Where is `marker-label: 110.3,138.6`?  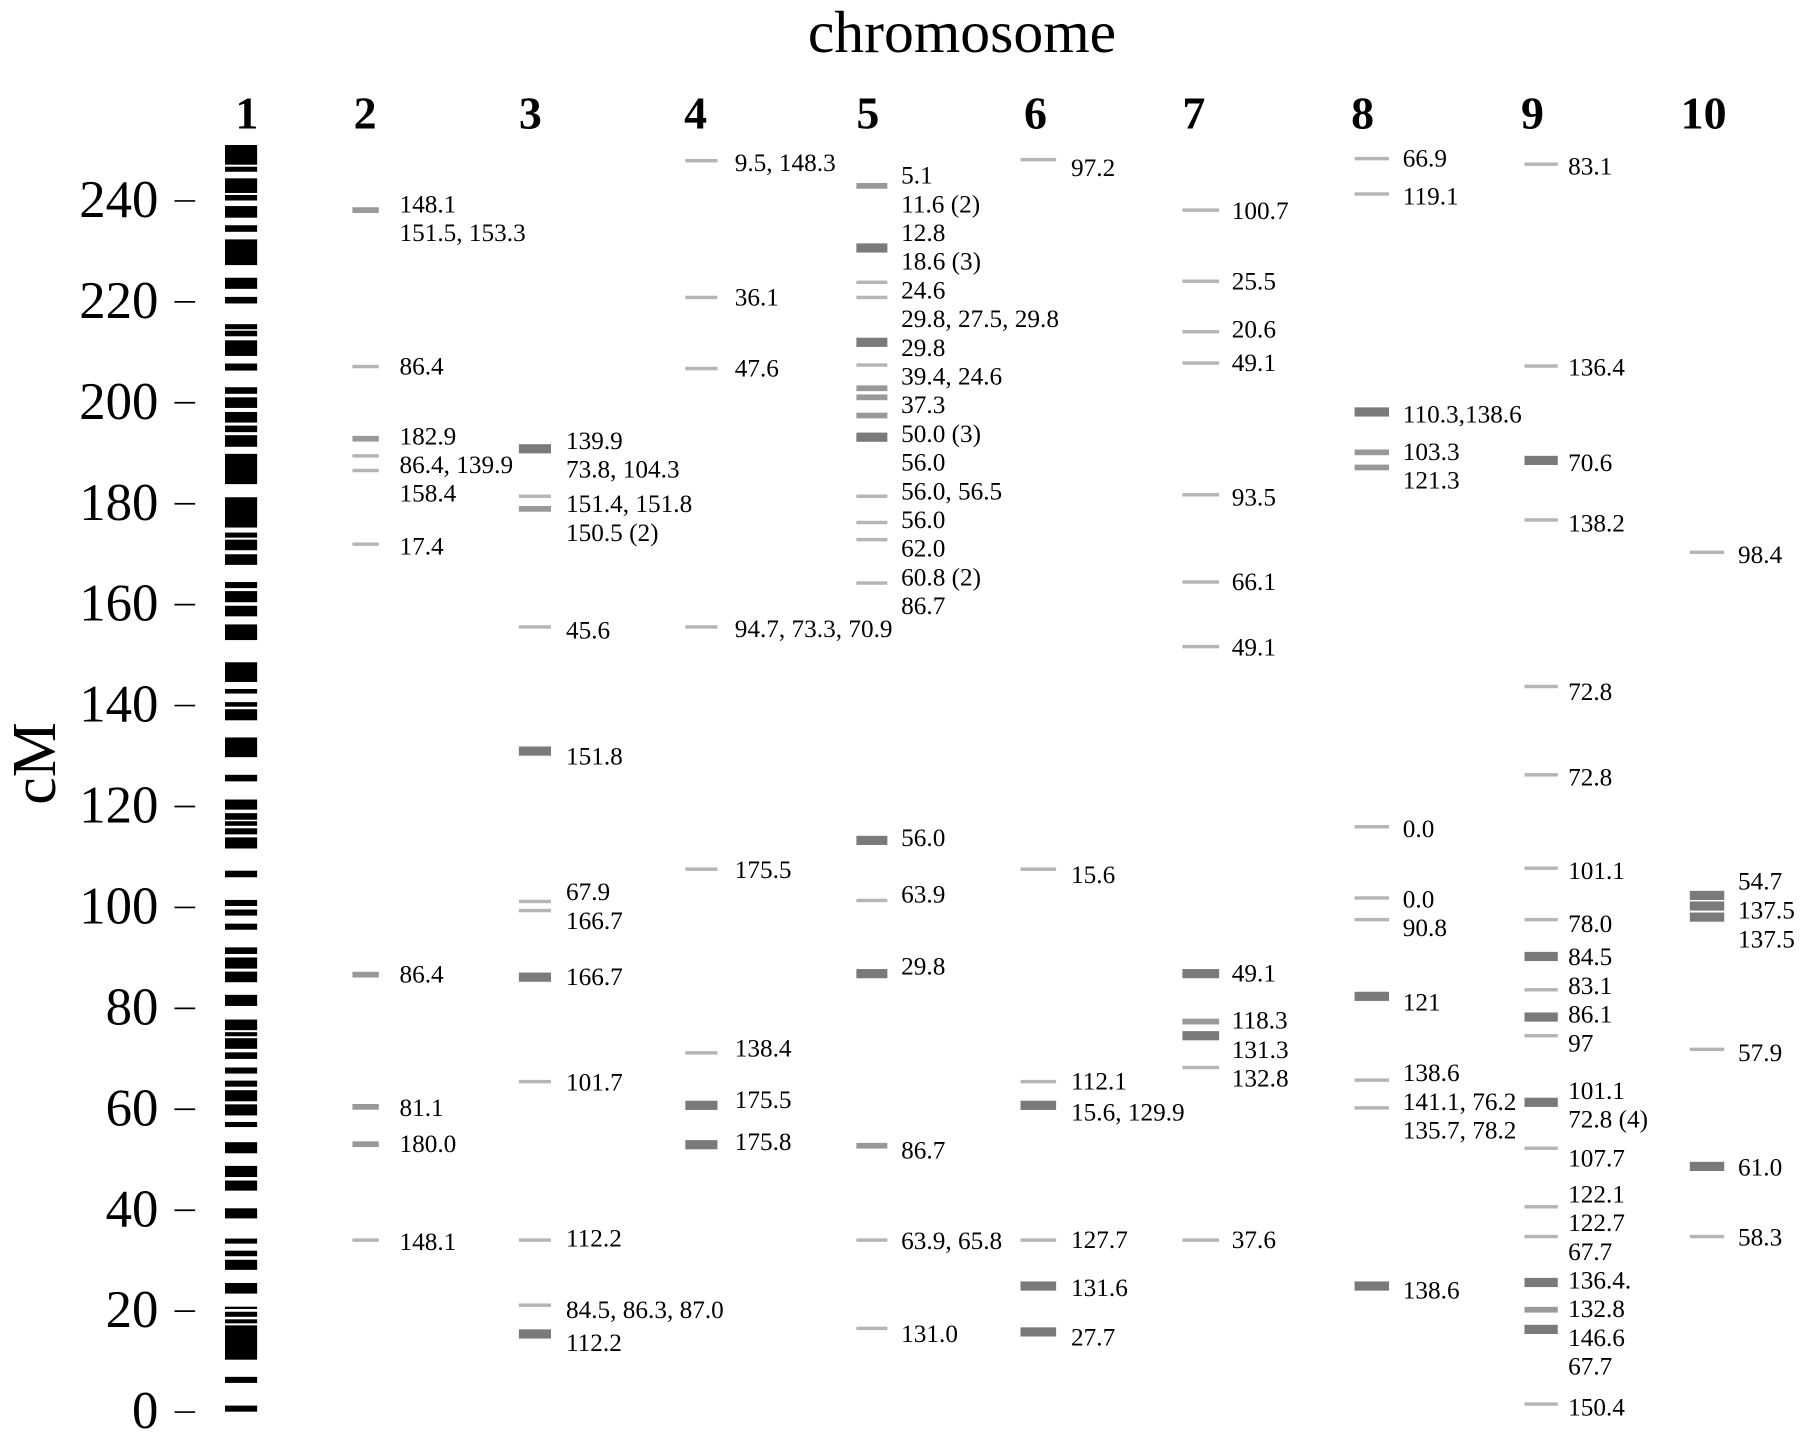
marker-label: 110.3,138.6 is located at coordinates (1462, 415).